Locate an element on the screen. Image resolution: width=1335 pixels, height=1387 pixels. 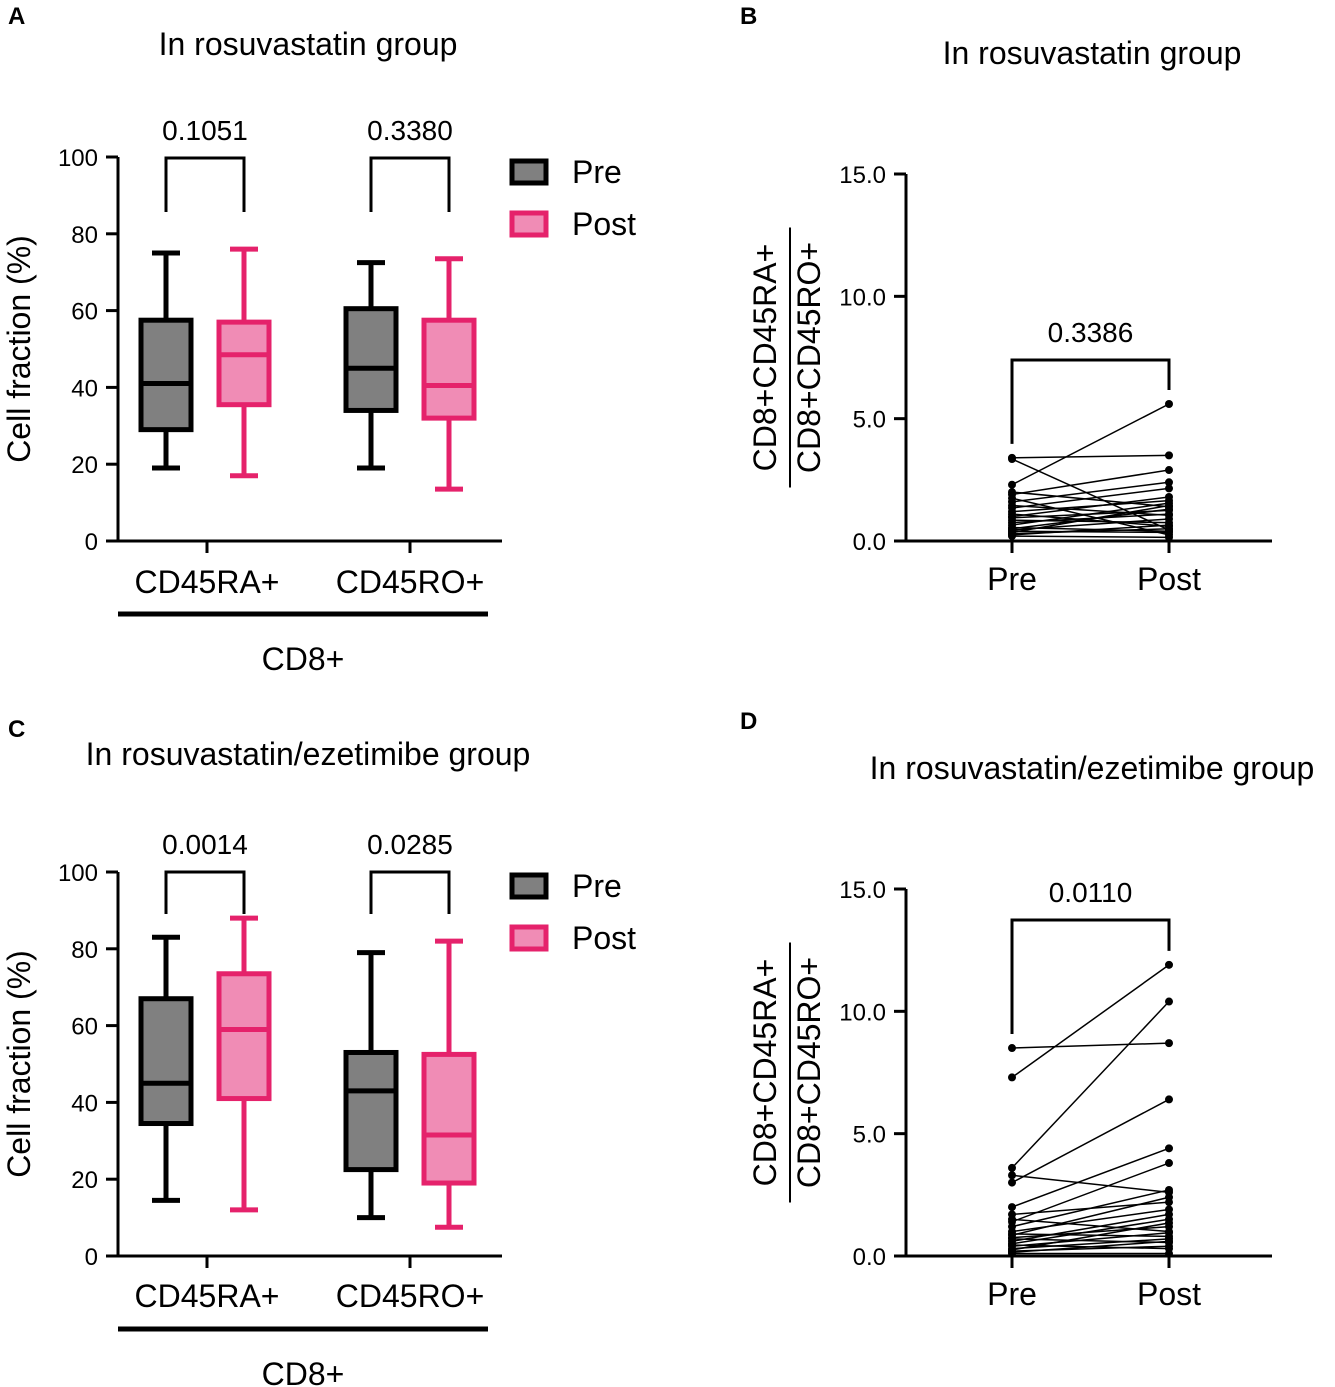
category-label: Post is located at coordinates (1169, 1294).